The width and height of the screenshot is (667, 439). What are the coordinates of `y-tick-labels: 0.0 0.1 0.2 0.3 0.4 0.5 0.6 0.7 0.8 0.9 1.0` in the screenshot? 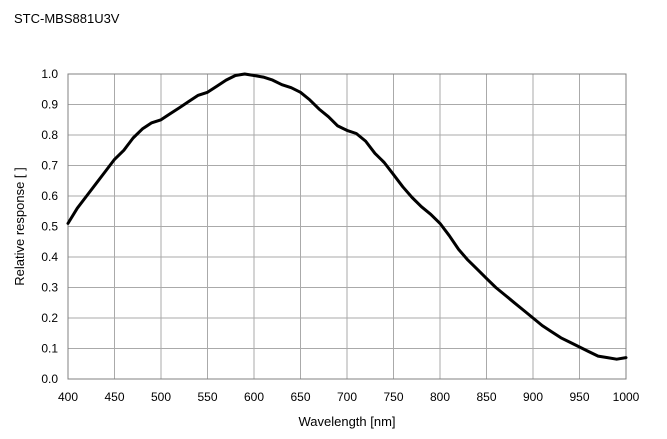 It's located at (49, 226).